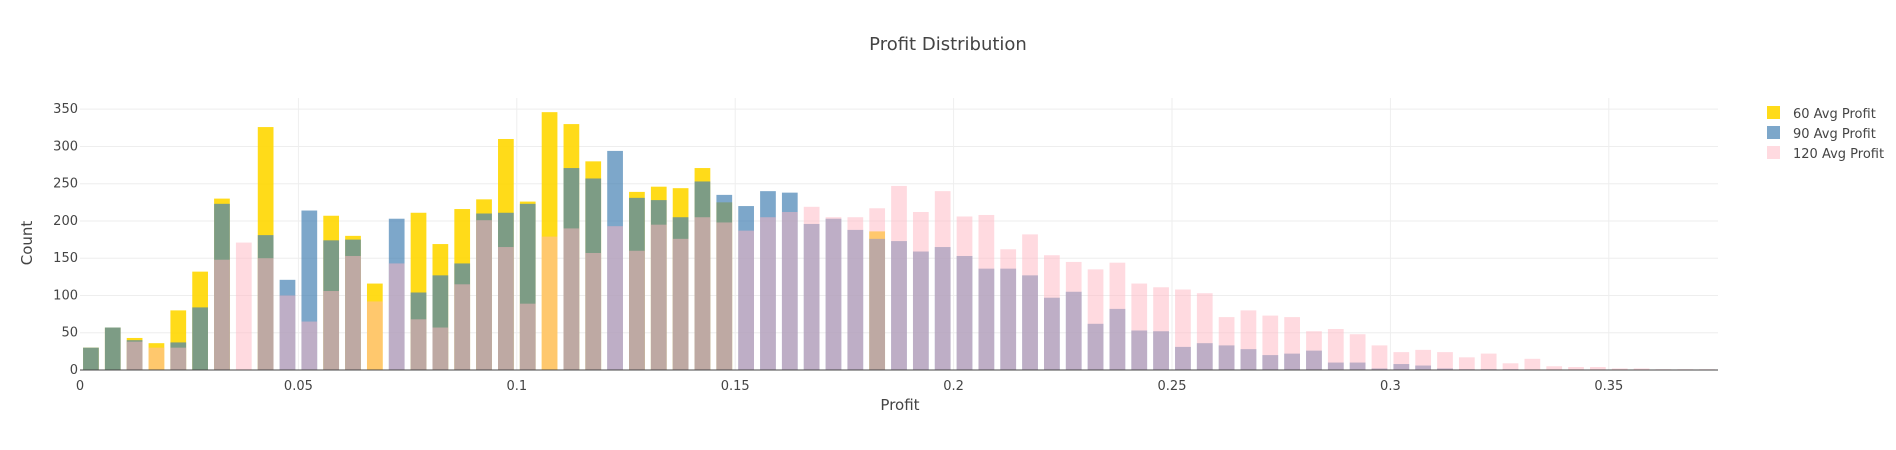 This screenshot has height=450, width=1896. What do you see at coordinates (65, 221) in the screenshot?
I see `y-tick-label: 200` at bounding box center [65, 221].